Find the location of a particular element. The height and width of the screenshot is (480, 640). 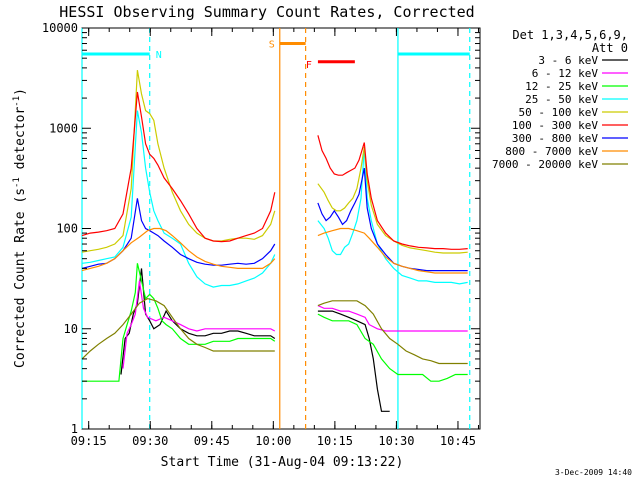

y-axis-label-sup1: -1 is located at coordinates (17, 182).